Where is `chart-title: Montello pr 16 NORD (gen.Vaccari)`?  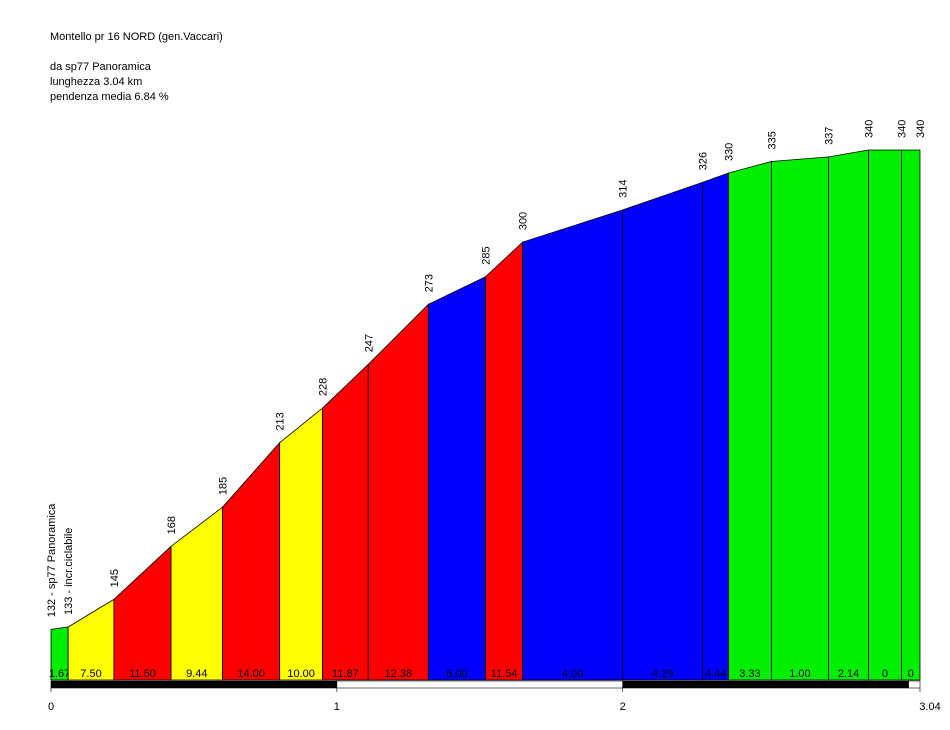 chart-title: Montello pr 16 NORD (gen.Vaccari) is located at coordinates (136, 37).